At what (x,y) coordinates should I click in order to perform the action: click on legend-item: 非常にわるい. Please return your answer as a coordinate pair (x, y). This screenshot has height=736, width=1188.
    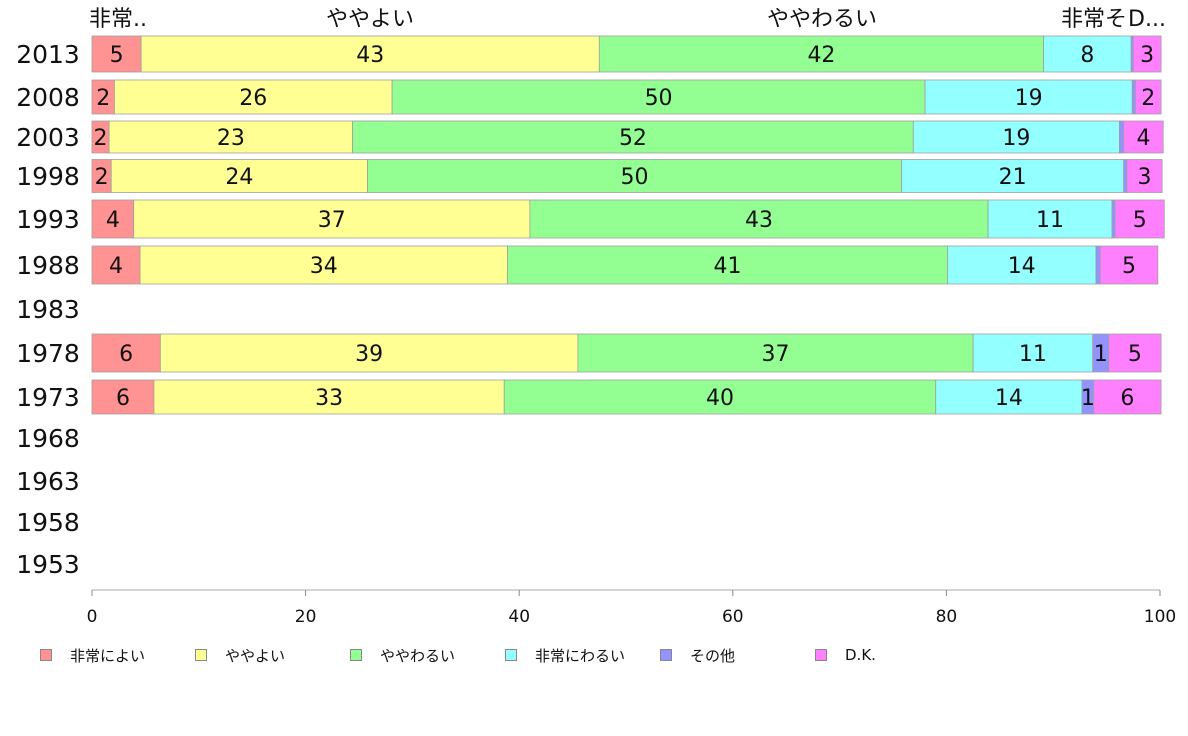
    Looking at the image, I should click on (565, 655).